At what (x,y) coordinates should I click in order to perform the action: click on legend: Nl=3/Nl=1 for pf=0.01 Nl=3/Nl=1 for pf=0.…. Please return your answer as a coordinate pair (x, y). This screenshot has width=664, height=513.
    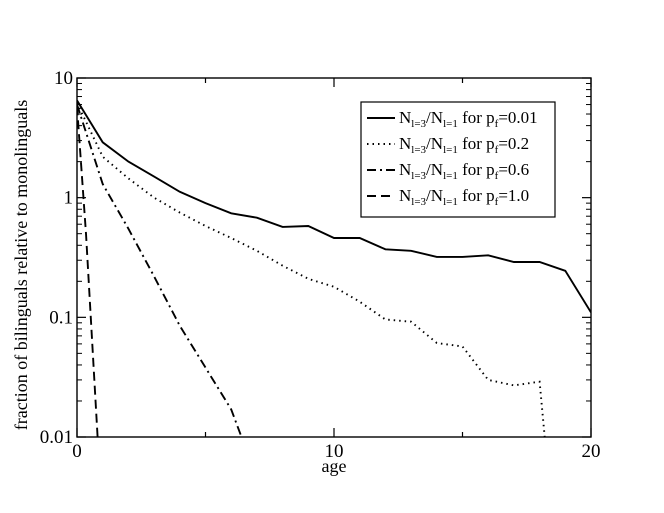
    Looking at the image, I should click on (458, 159).